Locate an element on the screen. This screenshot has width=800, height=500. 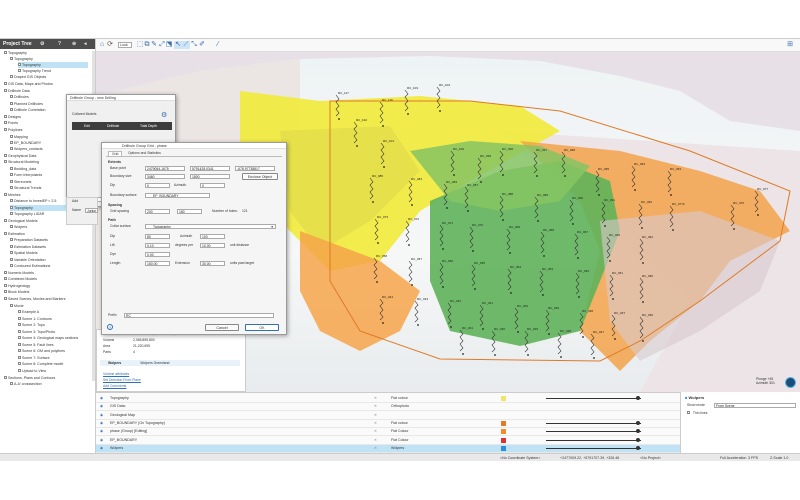
shape-row: ◉ Wolpers ✕ Wolpers is located at coordinates (388, 448).